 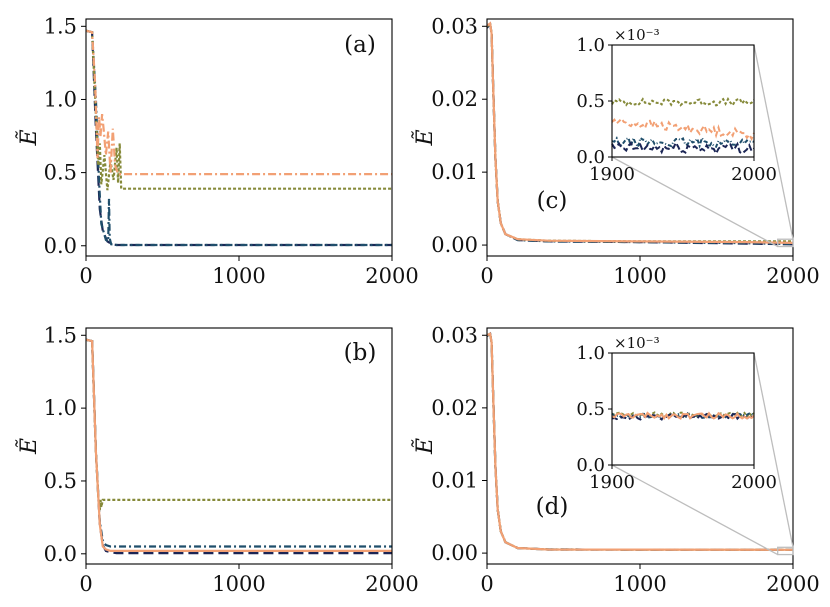 I want to click on inset-background, so click(x=683, y=409).